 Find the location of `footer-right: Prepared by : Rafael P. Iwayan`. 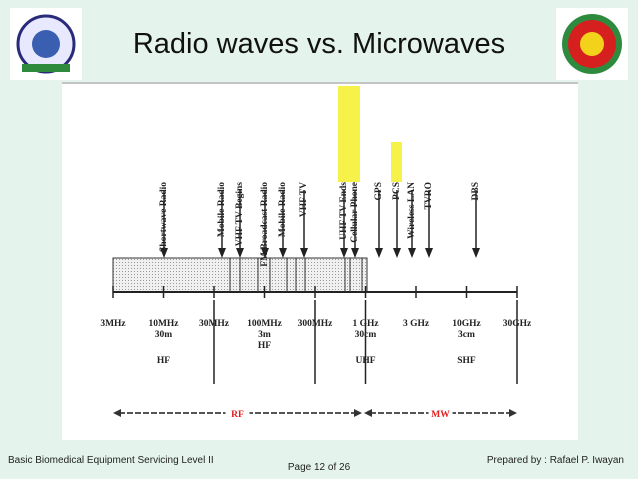

footer-right: Prepared by : Rafael P. Iwayan is located at coordinates (555, 460).